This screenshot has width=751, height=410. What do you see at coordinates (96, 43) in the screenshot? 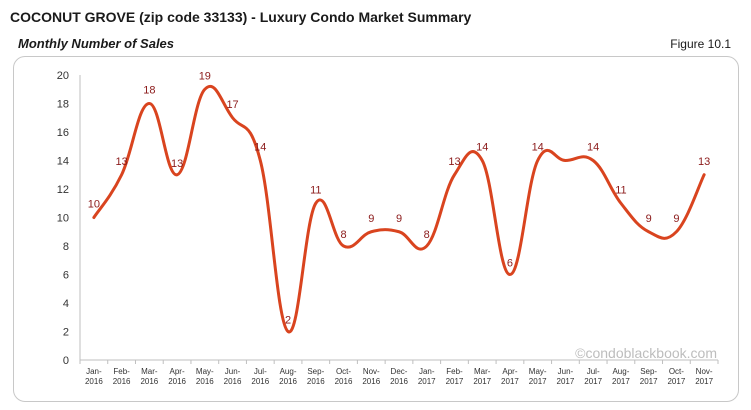
I see `chart-subtitle: Monthly Number of Sales` at bounding box center [96, 43].